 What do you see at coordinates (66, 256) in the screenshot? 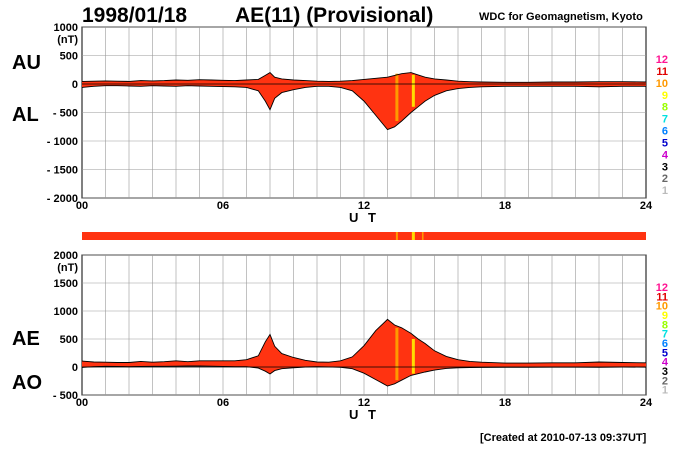
I see `y-tick-label: 2000` at bounding box center [66, 256].